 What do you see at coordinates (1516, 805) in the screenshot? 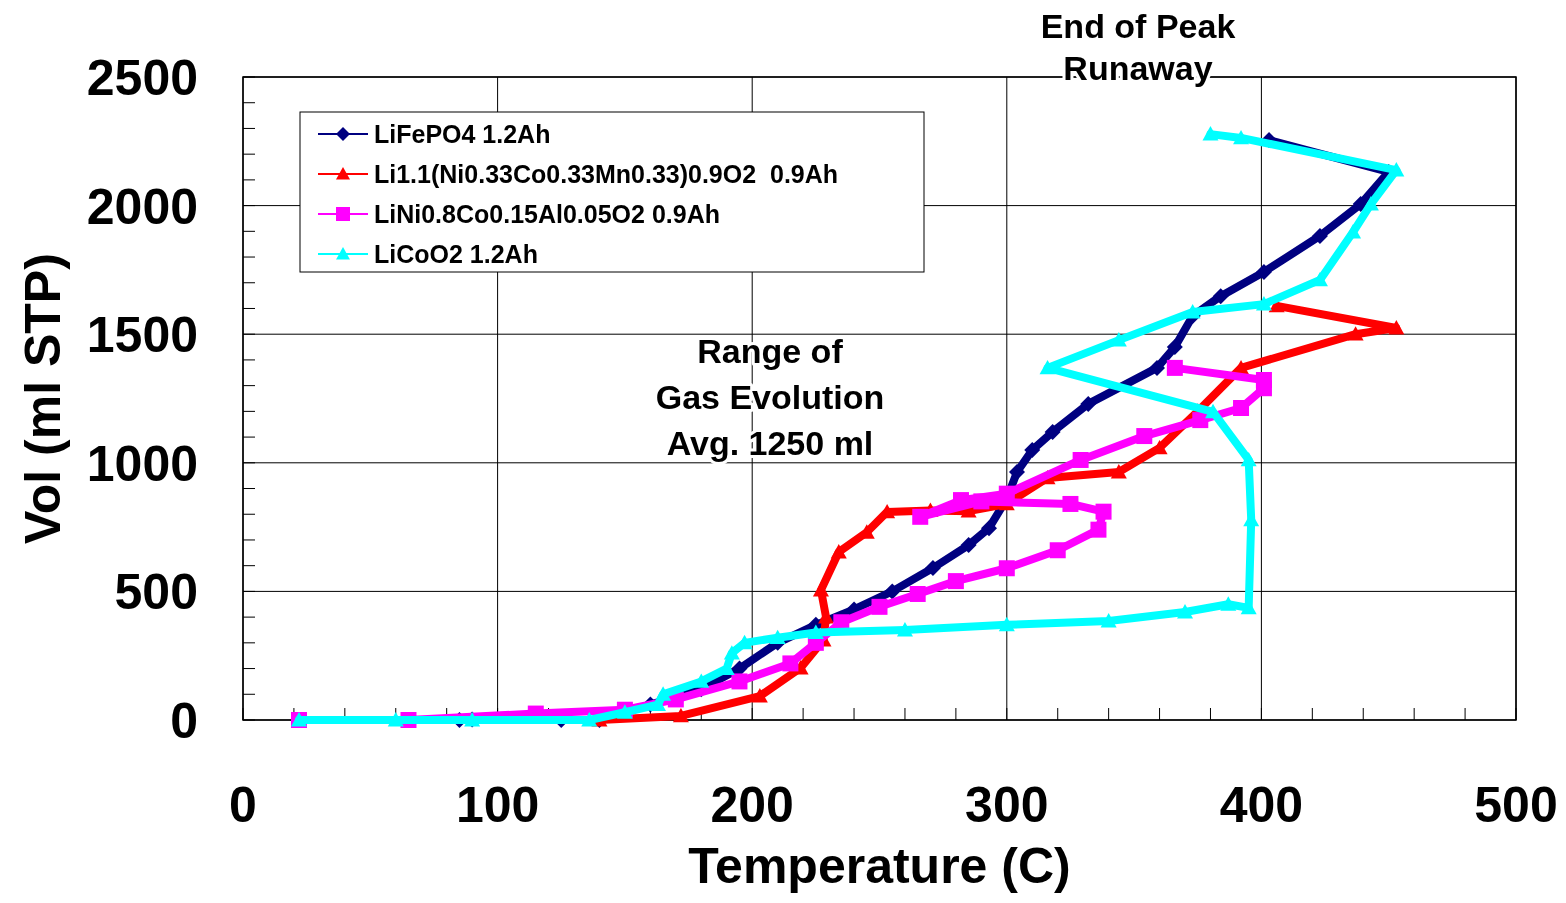
I see `x-tick-label: 500` at bounding box center [1516, 805].